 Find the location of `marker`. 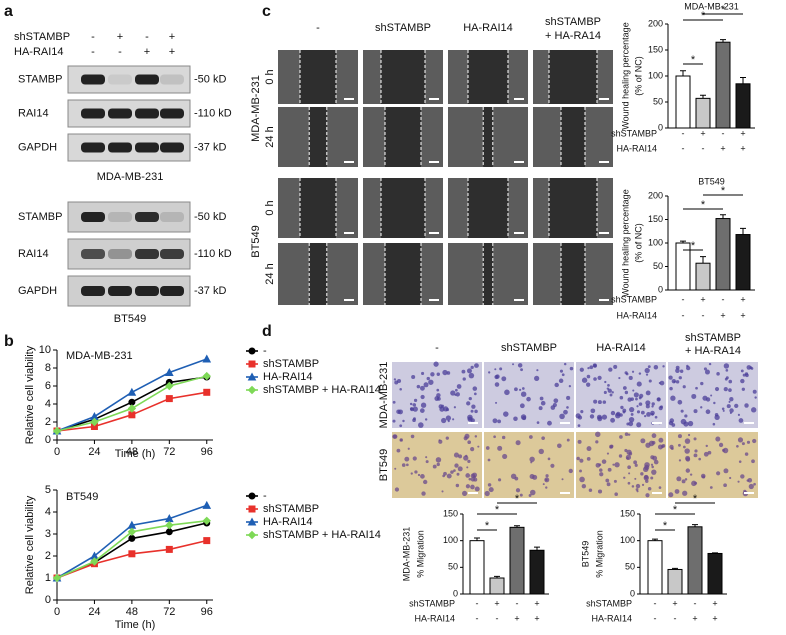

marker is located at coordinates (94, 422).